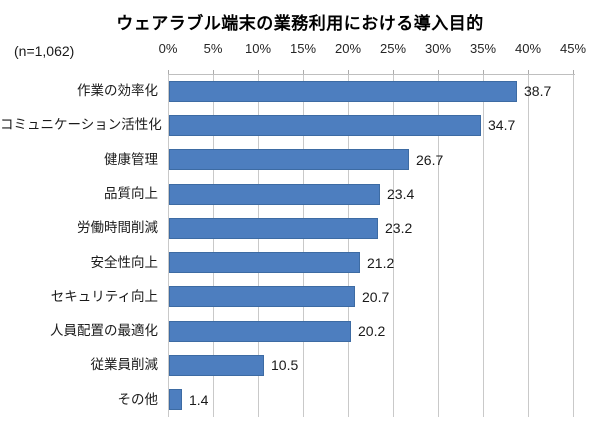  I want to click on category-label: 安全性向上, so click(124, 262).